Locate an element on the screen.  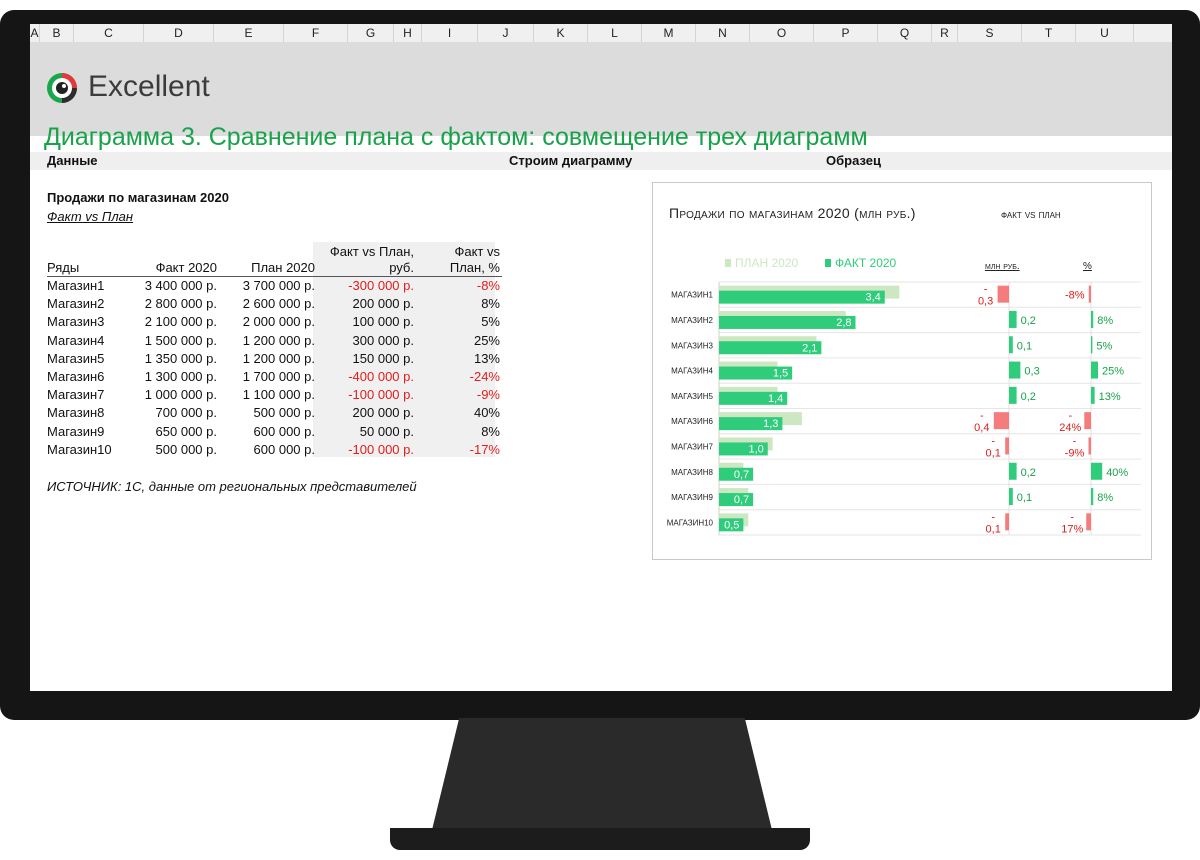
column-header-h: H is located at coordinates (408, 33).